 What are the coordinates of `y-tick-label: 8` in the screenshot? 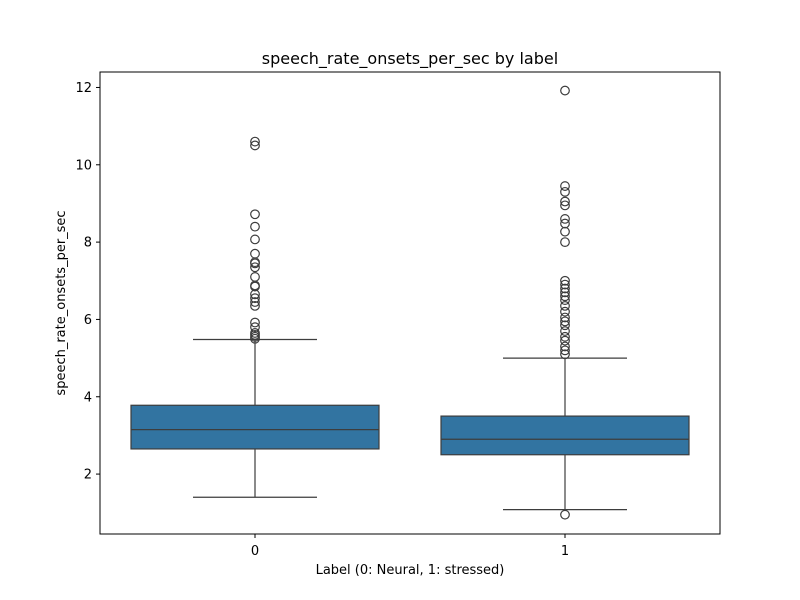 It's located at (88, 243).